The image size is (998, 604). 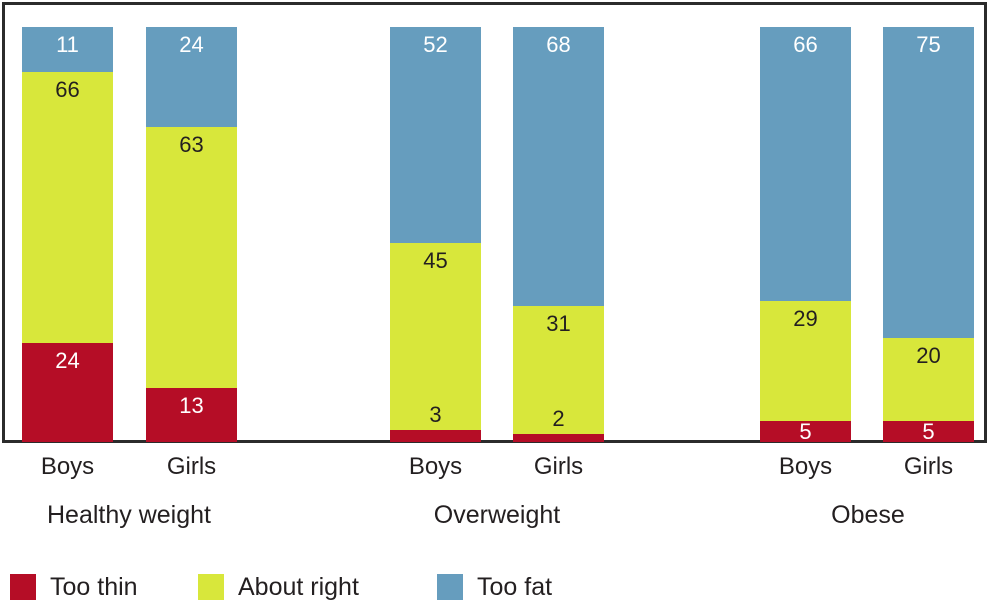 I want to click on segment-about-right: 45, so click(x=435, y=336).